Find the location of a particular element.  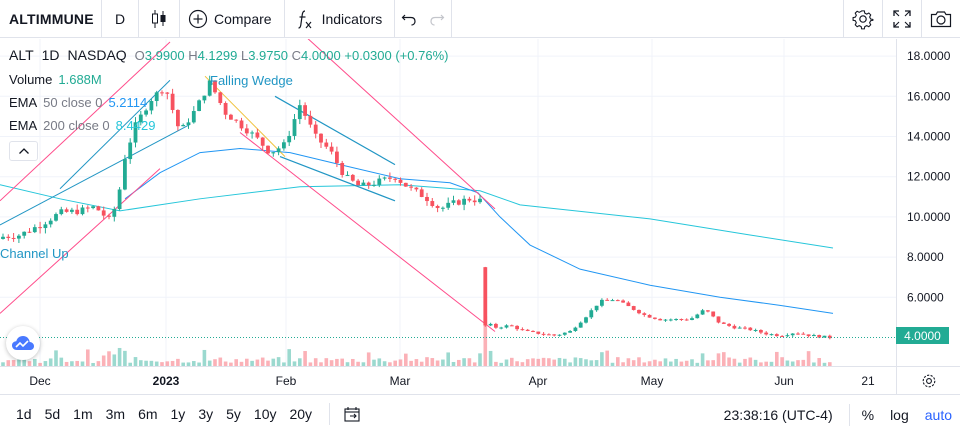

tradingview-logo is located at coordinates (23, 343).